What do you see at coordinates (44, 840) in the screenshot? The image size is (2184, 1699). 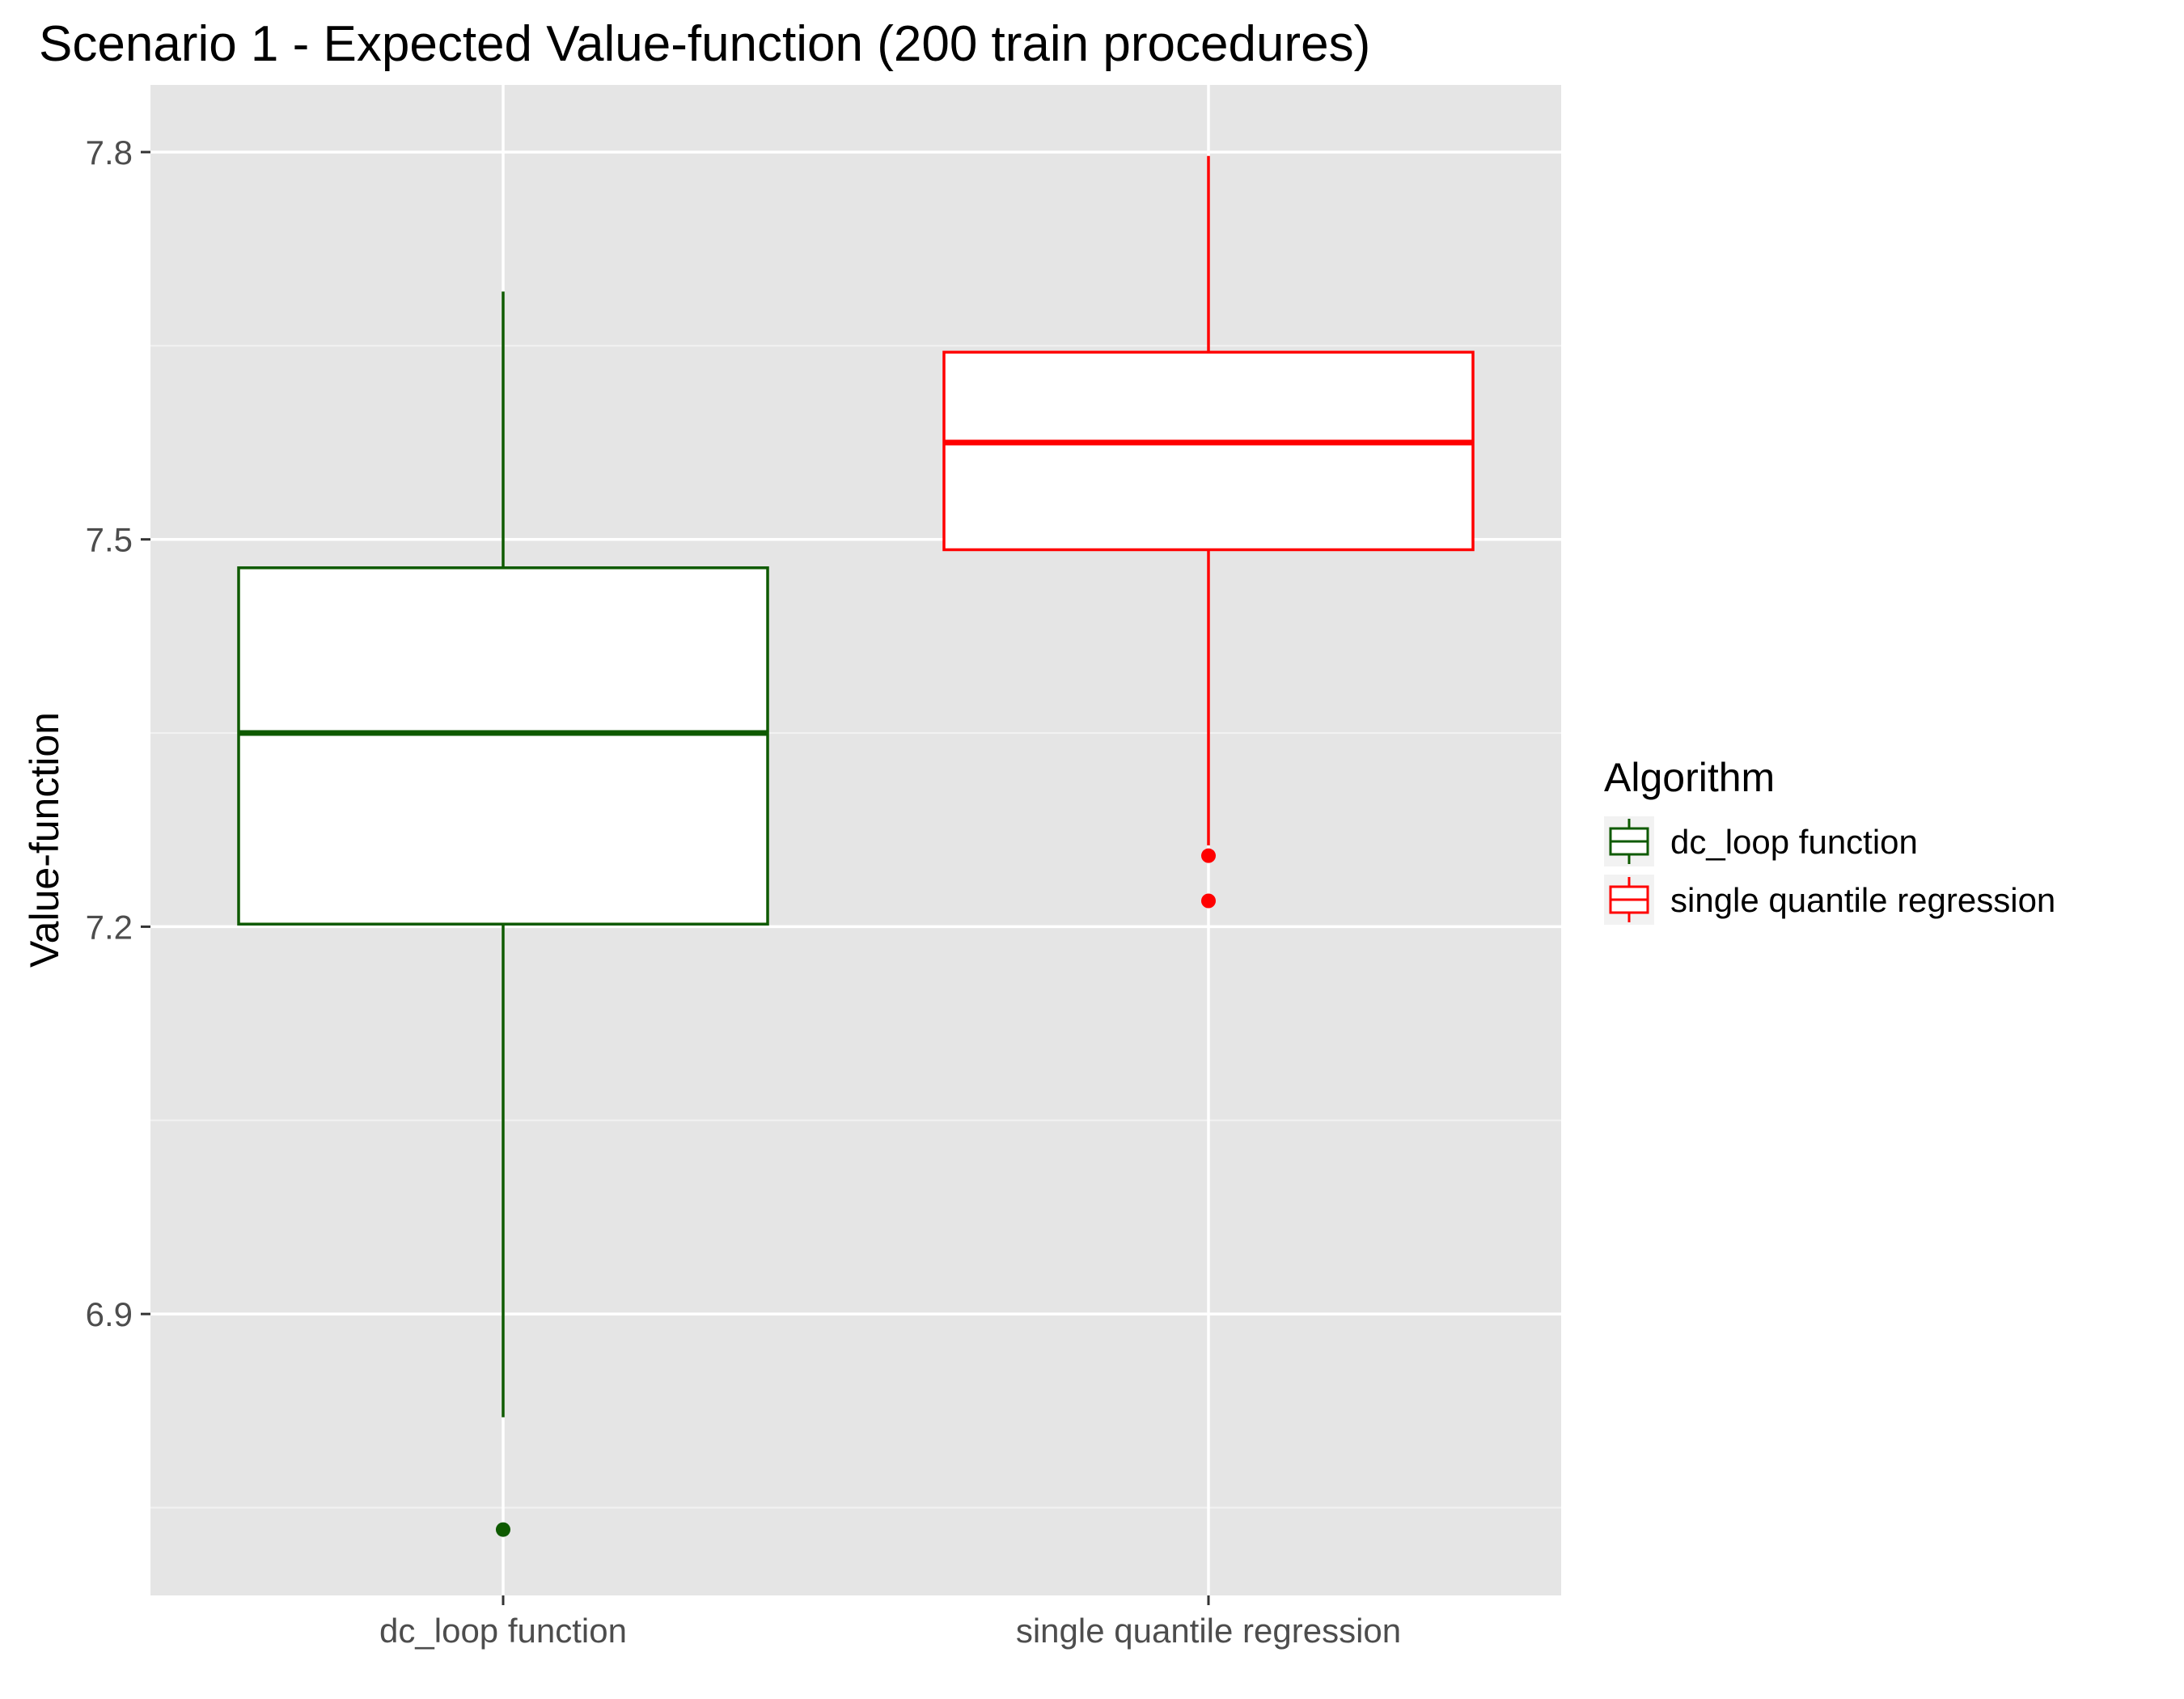 I see `y-axis-title: Value-function` at bounding box center [44, 840].